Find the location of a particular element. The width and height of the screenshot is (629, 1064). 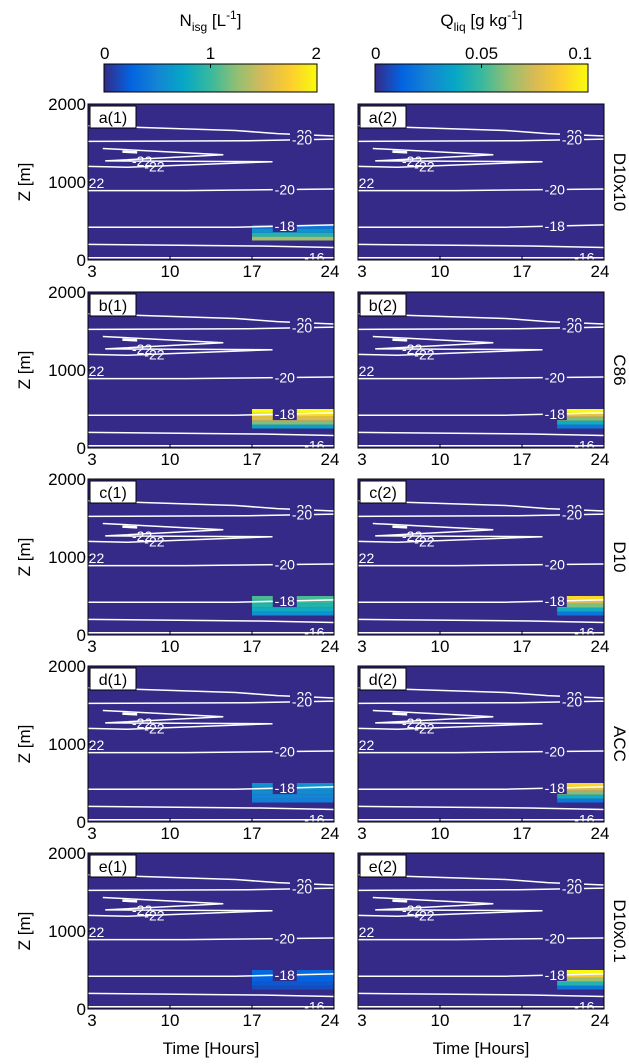

colorbar-2: Qliq [g kg-1] 0 0.05 0.1 is located at coordinates (481, 50).